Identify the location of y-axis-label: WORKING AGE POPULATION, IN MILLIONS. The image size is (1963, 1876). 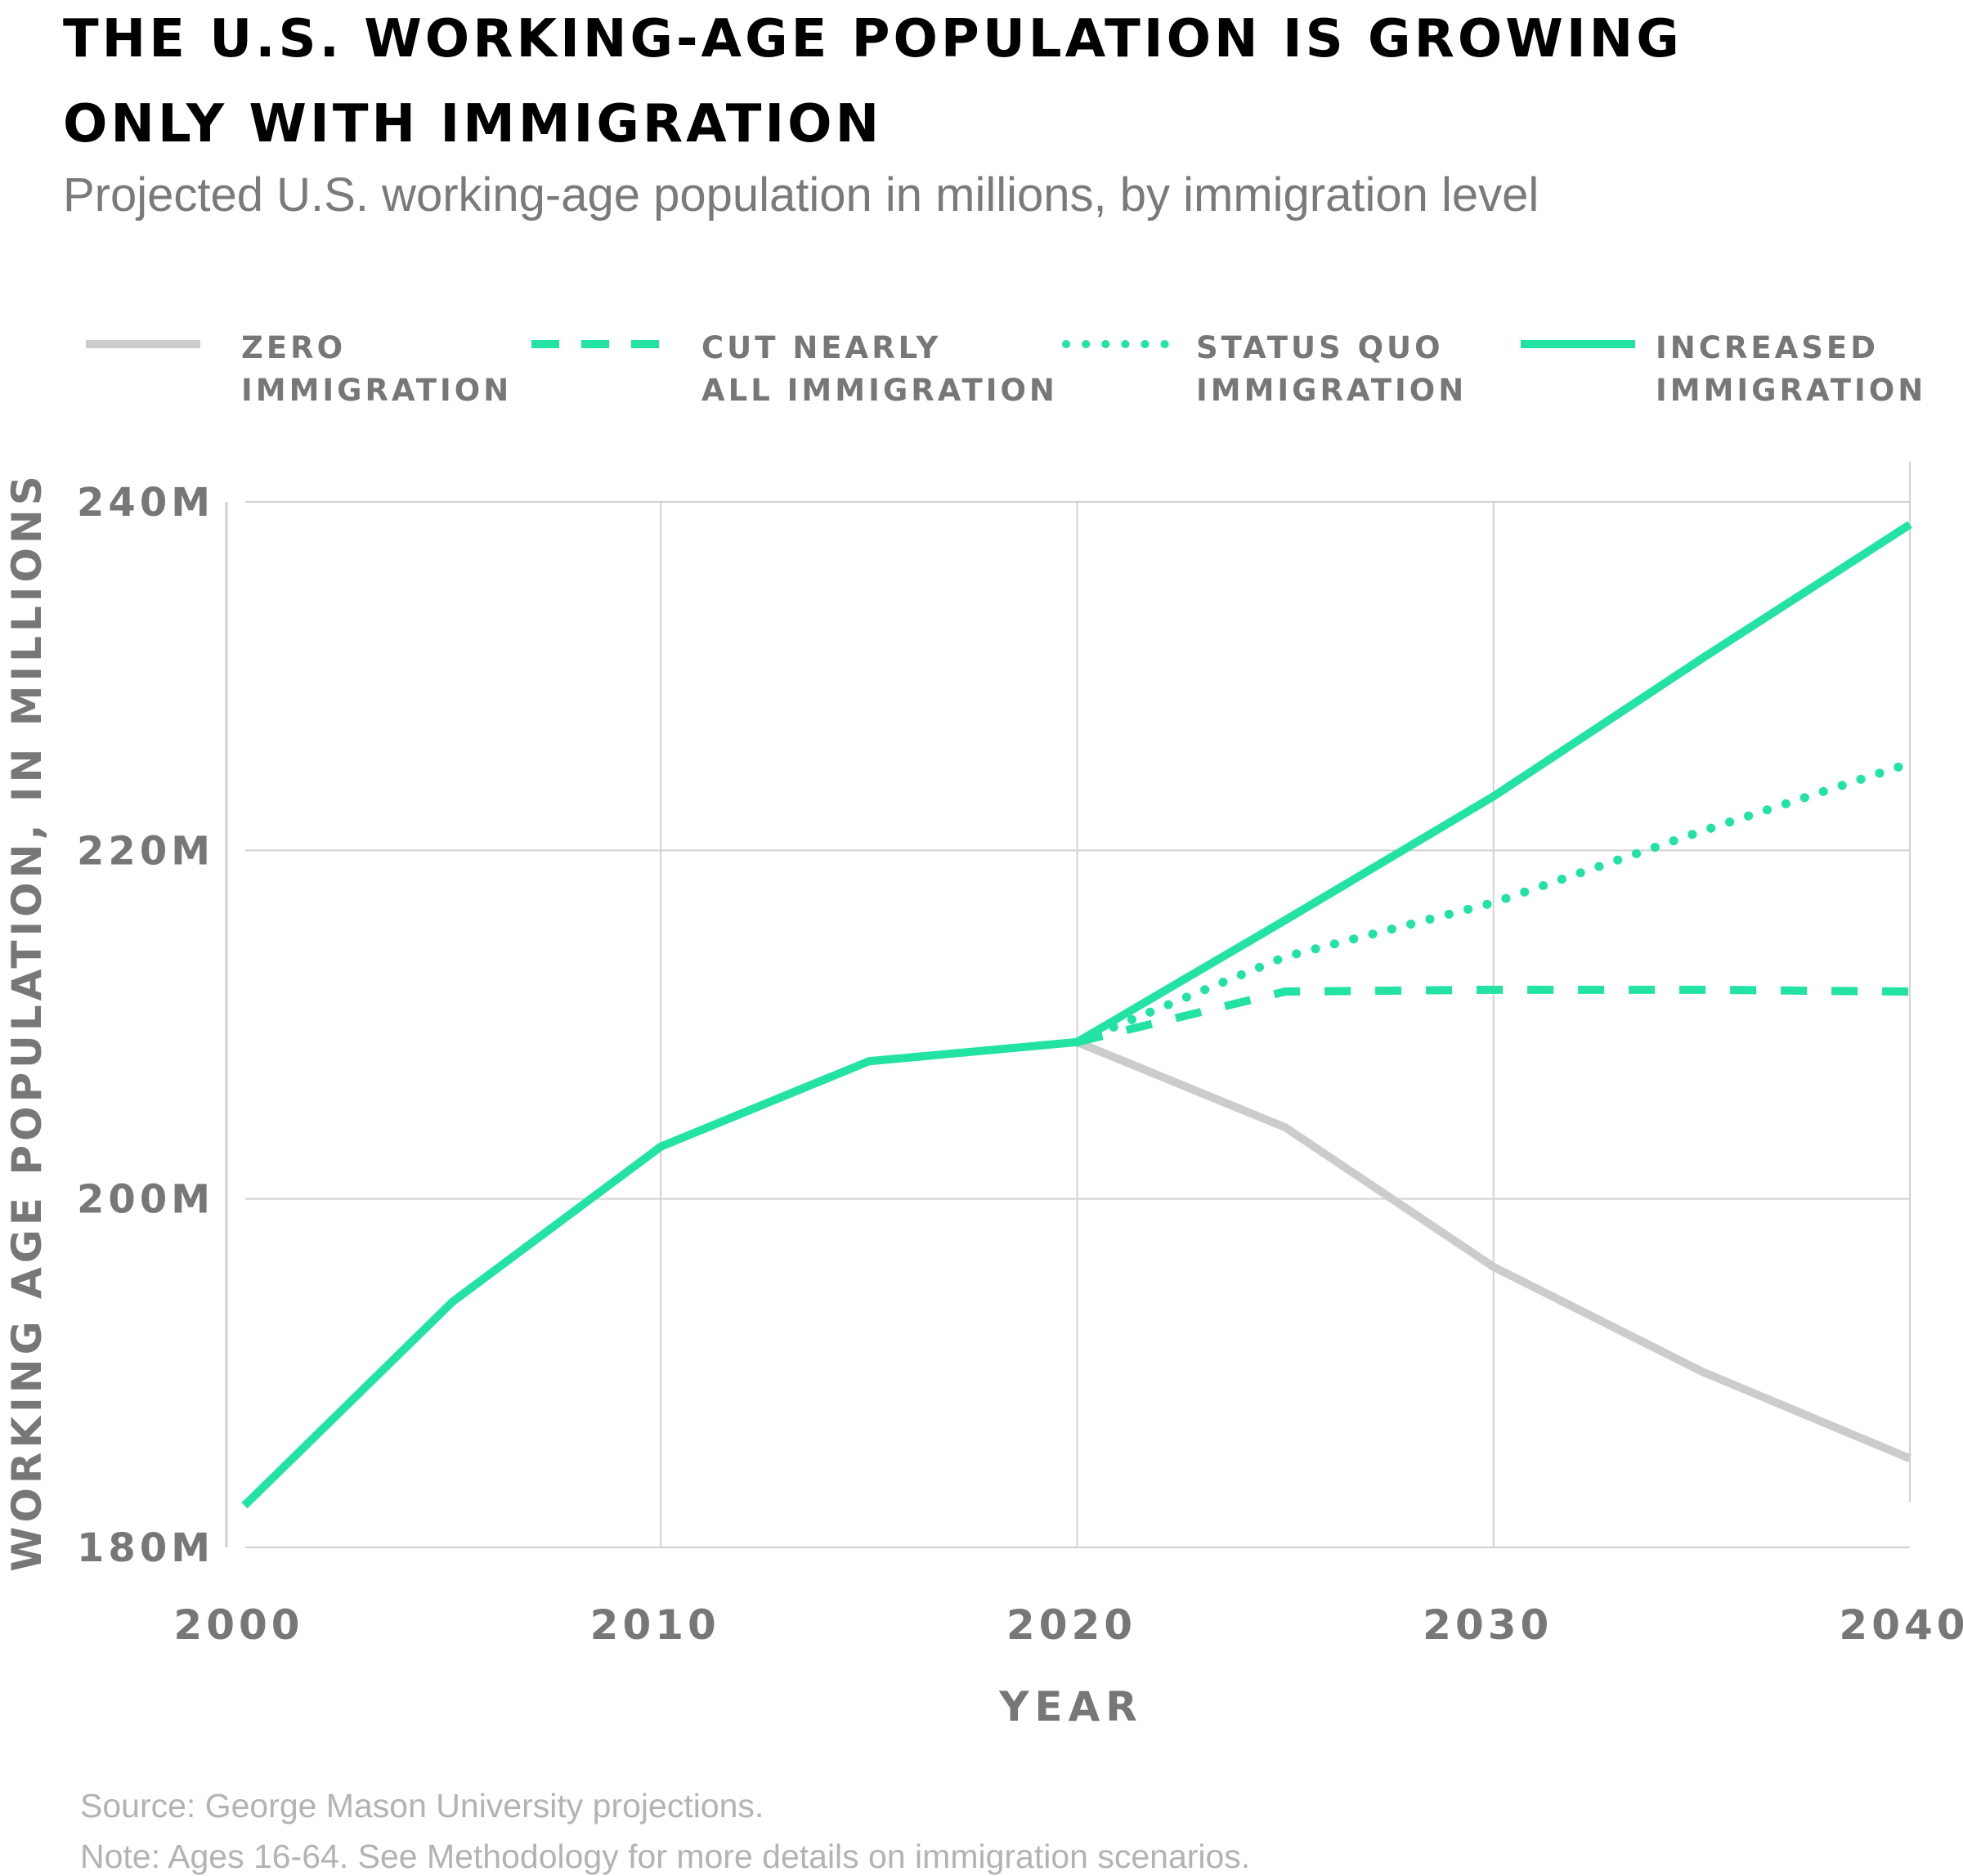
(27, 1022).